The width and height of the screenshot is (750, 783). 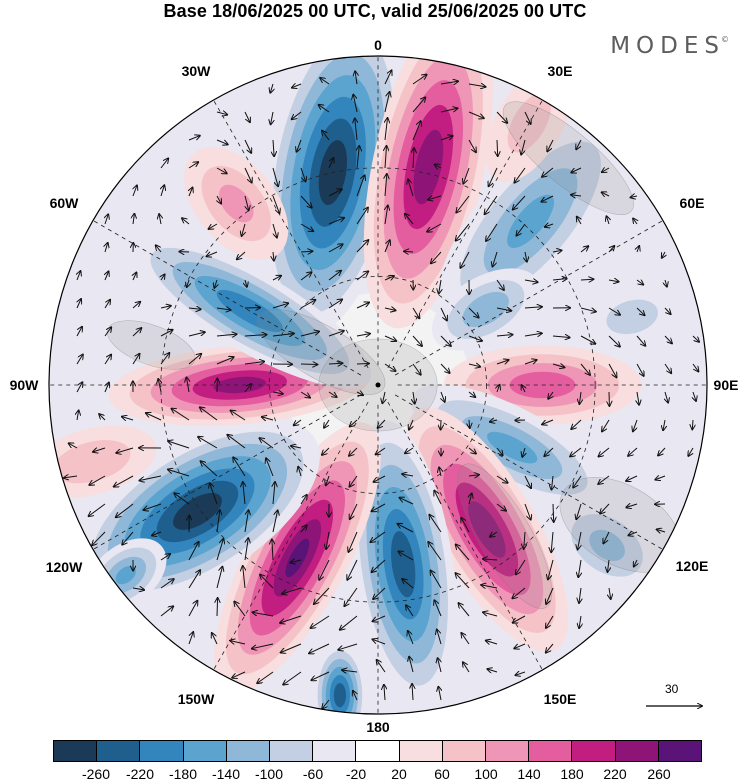 I want to click on colorbar-tick-label: -100, so click(x=269, y=774).